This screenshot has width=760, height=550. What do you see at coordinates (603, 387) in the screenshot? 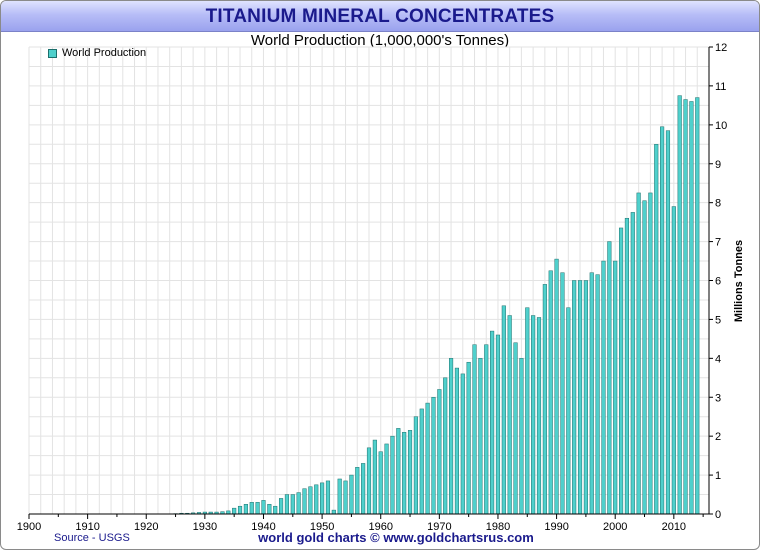
I see `bar-1998` at bounding box center [603, 387].